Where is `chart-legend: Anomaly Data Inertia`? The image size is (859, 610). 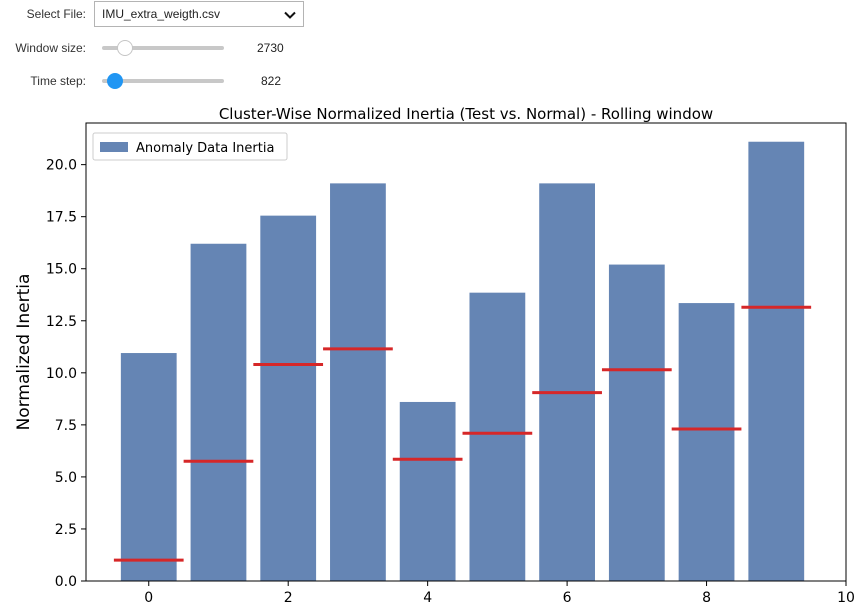 chart-legend: Anomaly Data Inertia is located at coordinates (190, 146).